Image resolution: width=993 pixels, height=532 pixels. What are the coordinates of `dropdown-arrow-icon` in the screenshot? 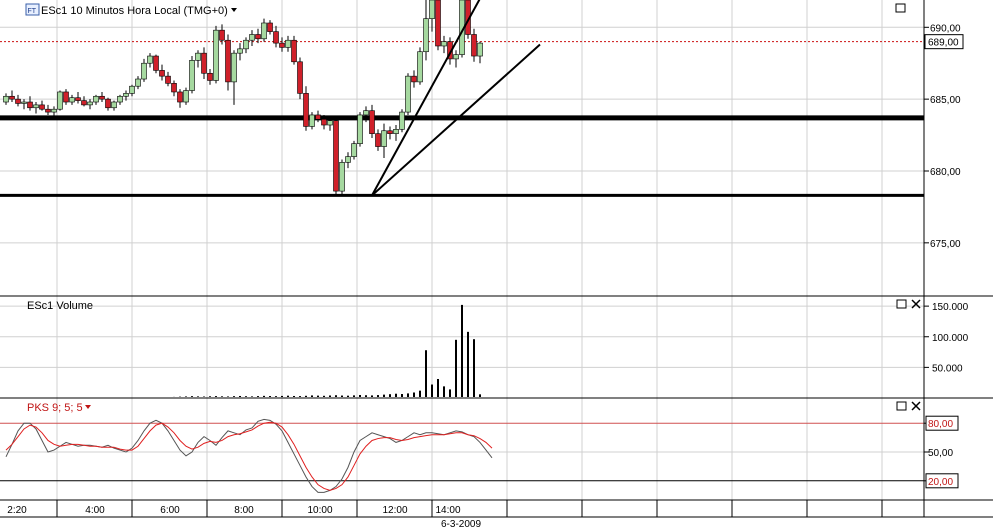 It's located at (234, 10).